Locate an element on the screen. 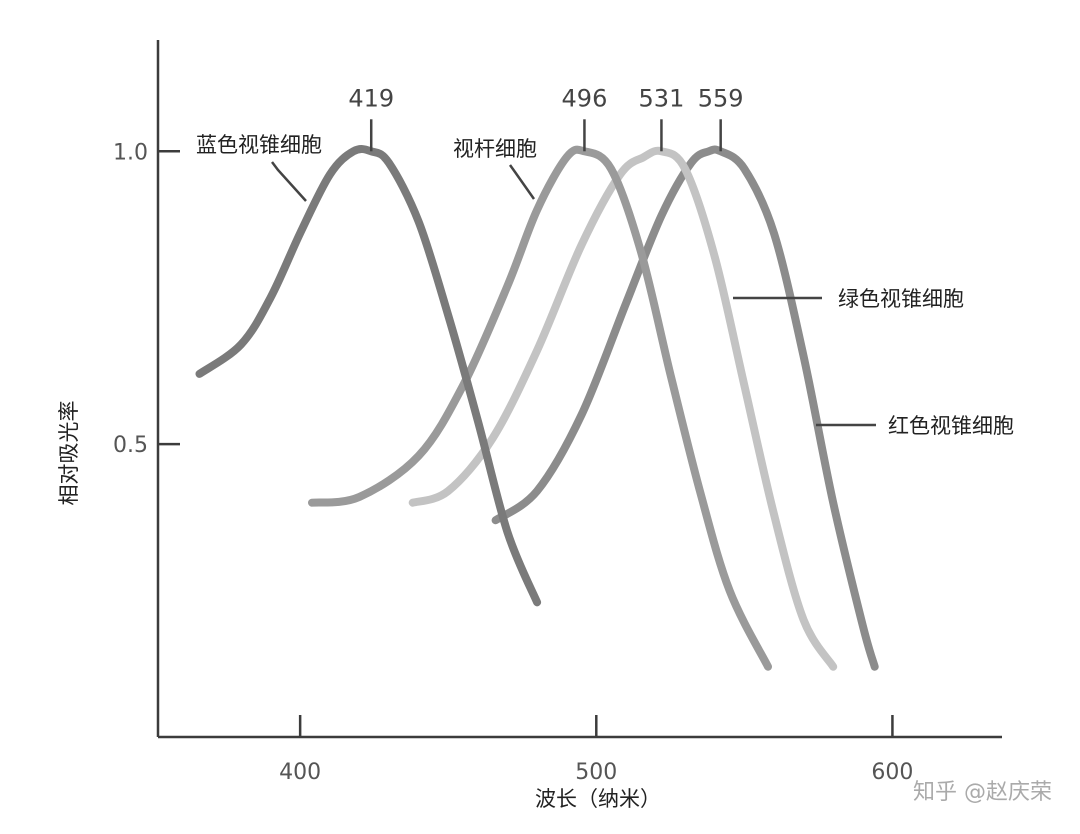  rod-leader is located at coordinates (522, 182).